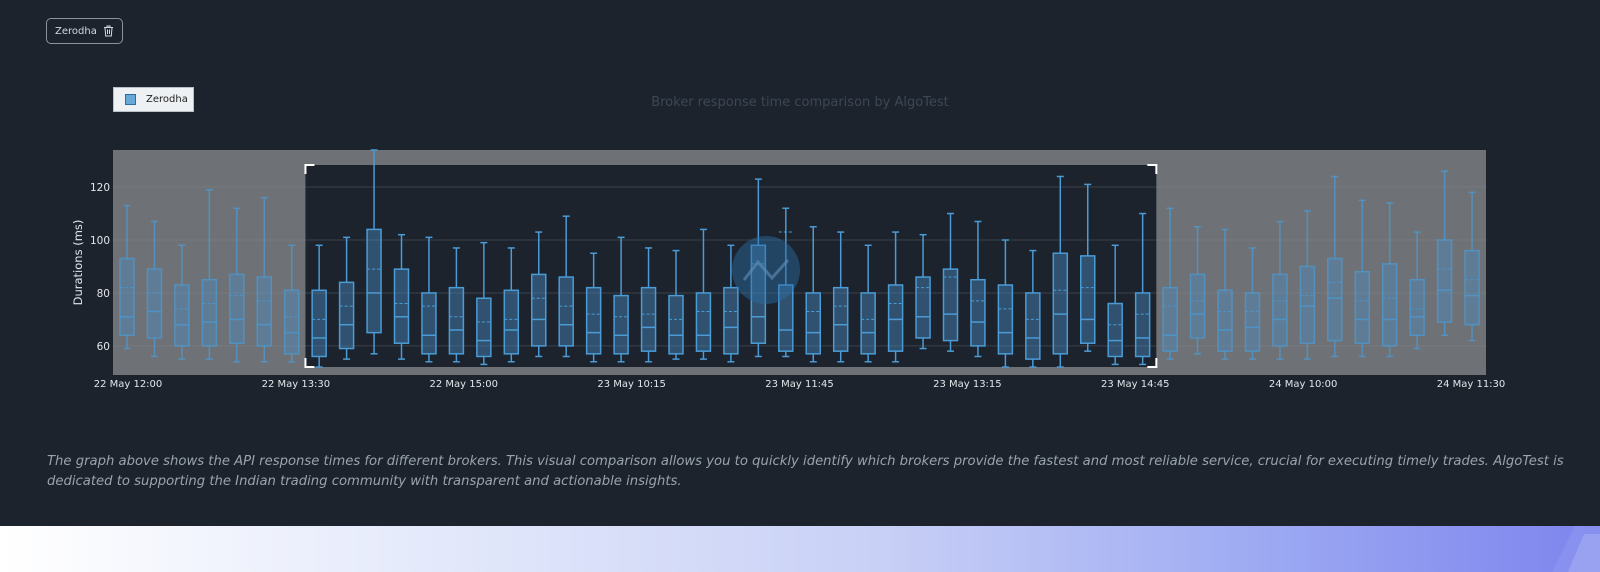 The height and width of the screenshot is (572, 1600). Describe the element at coordinates (1135, 384) in the screenshot. I see `x-tick-label: 23 May 14:45` at that location.